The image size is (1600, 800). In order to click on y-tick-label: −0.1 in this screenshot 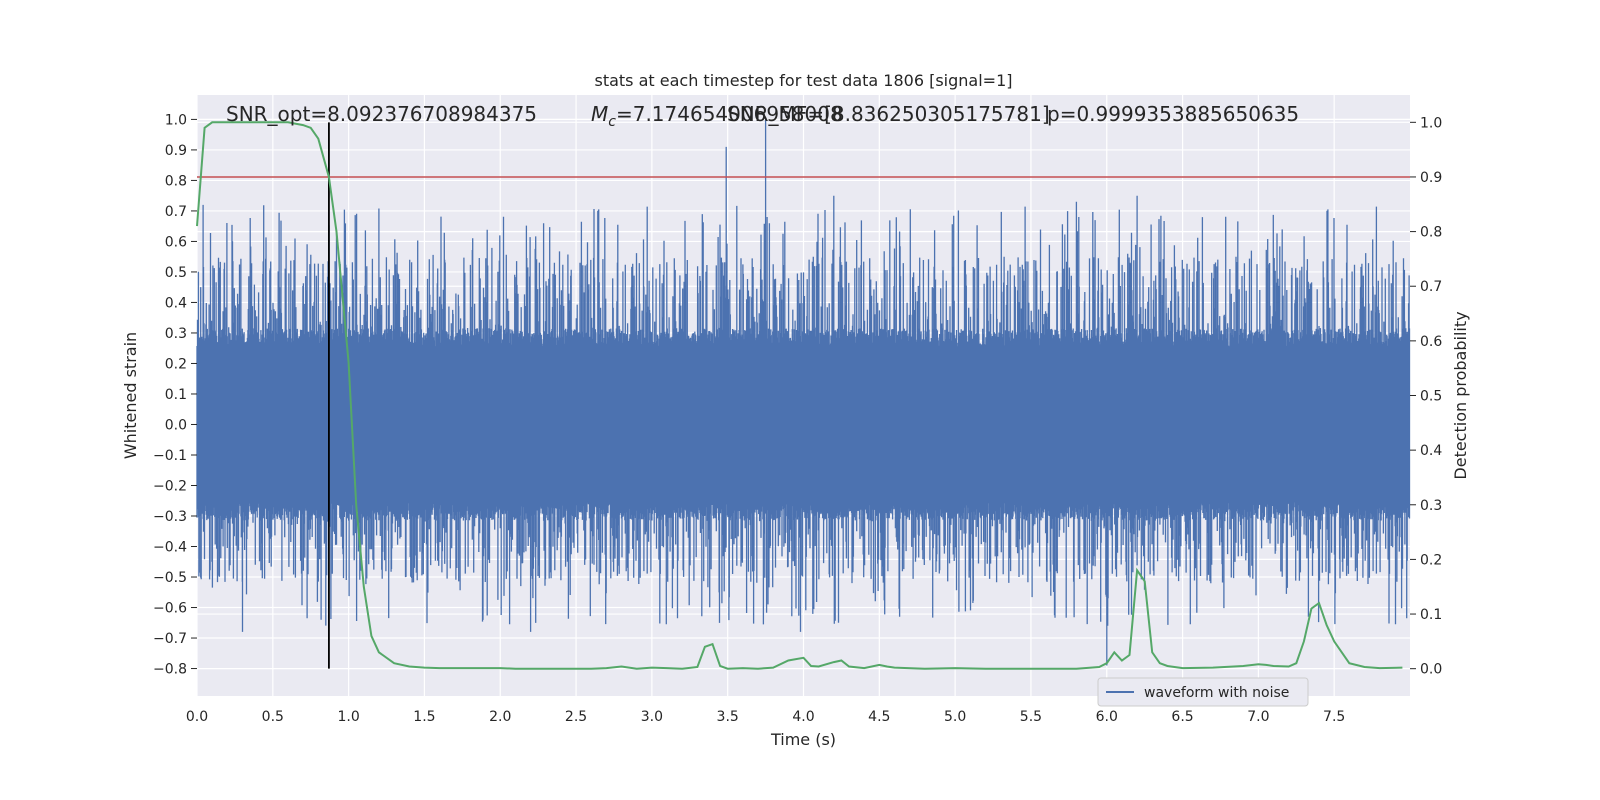, I will do `click(170, 456)`.